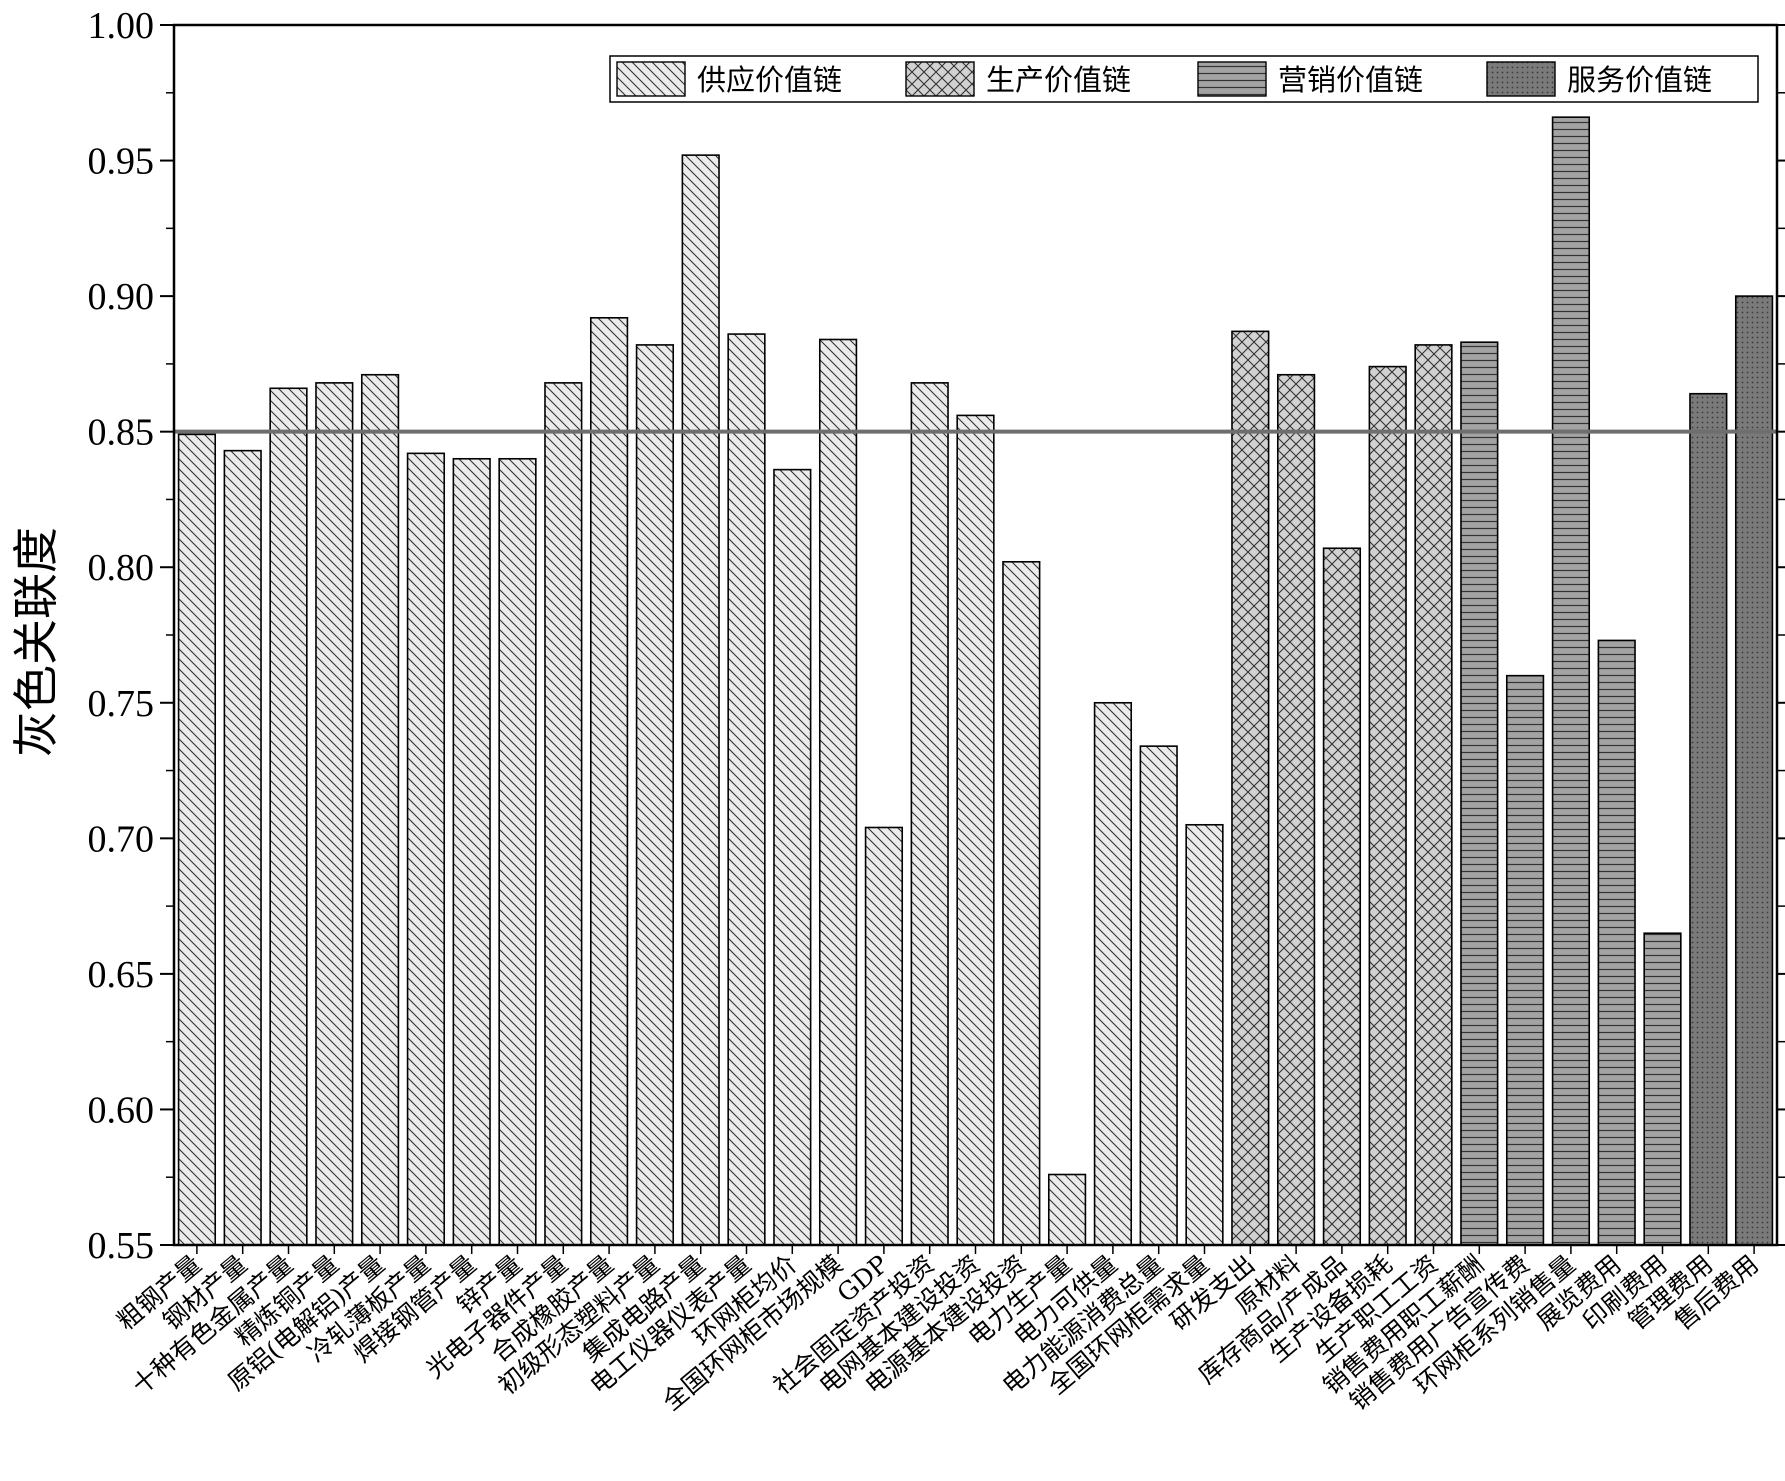 The image size is (1785, 1481). What do you see at coordinates (121, 297) in the screenshot?
I see `y-tick-label: 0.90` at bounding box center [121, 297].